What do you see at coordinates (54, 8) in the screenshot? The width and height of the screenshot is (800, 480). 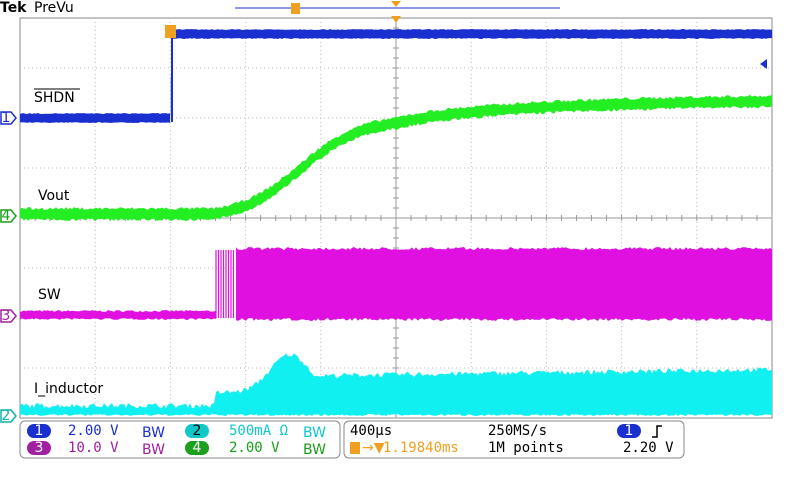 I see `mode: PreVu` at bounding box center [54, 8].